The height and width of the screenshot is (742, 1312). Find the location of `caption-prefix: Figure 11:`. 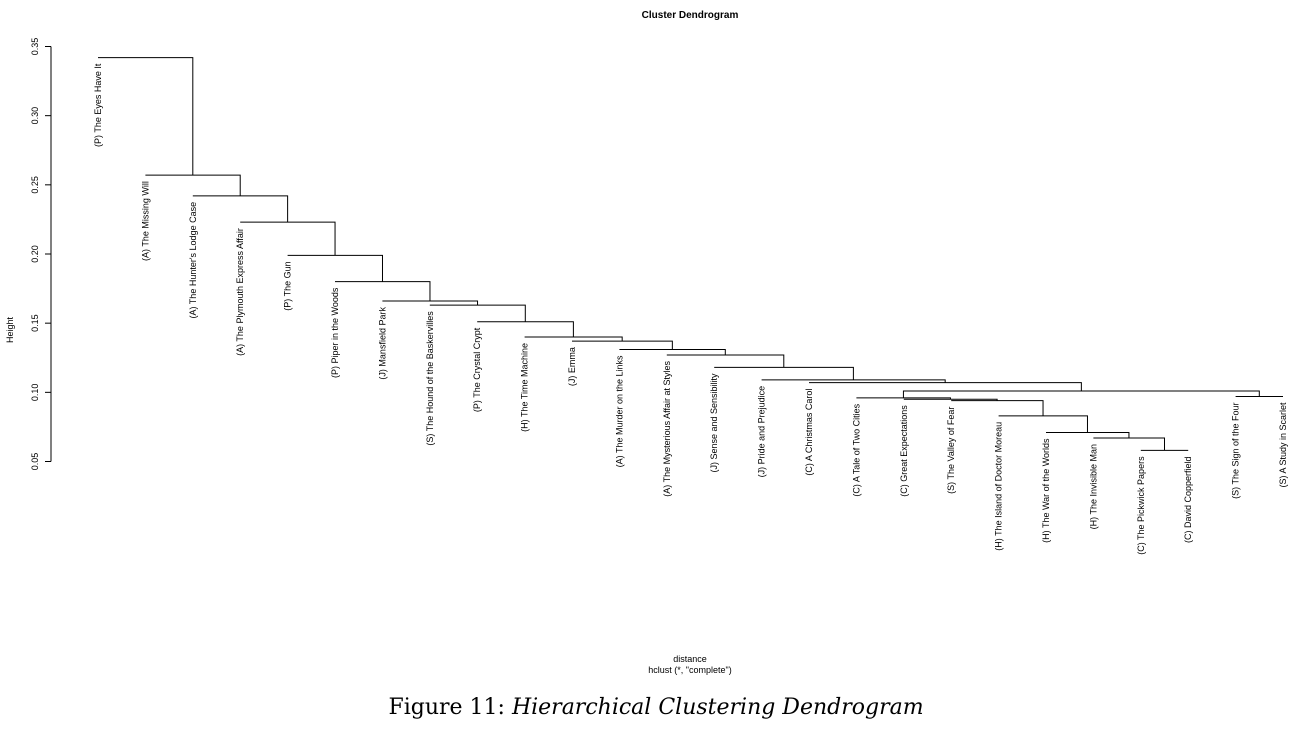

caption-prefix: Figure 11: is located at coordinates (446, 707).